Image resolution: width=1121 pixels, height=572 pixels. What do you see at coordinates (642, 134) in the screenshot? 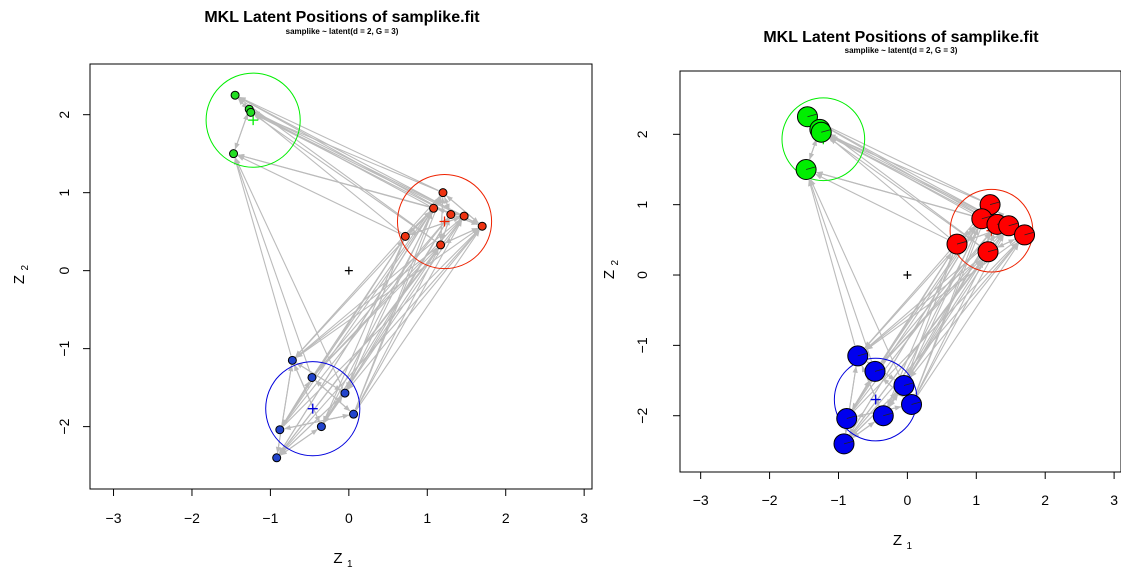
I see `y-tick-label: 2` at bounding box center [642, 134].